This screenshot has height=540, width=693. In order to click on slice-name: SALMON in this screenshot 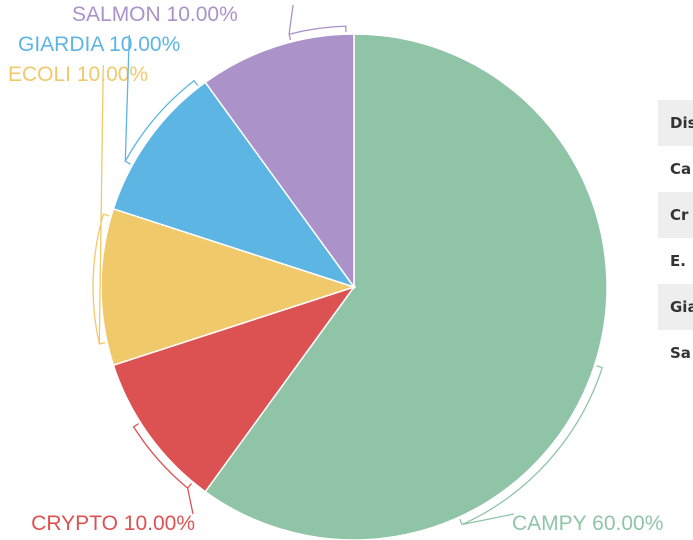, I will do `click(116, 14)`.